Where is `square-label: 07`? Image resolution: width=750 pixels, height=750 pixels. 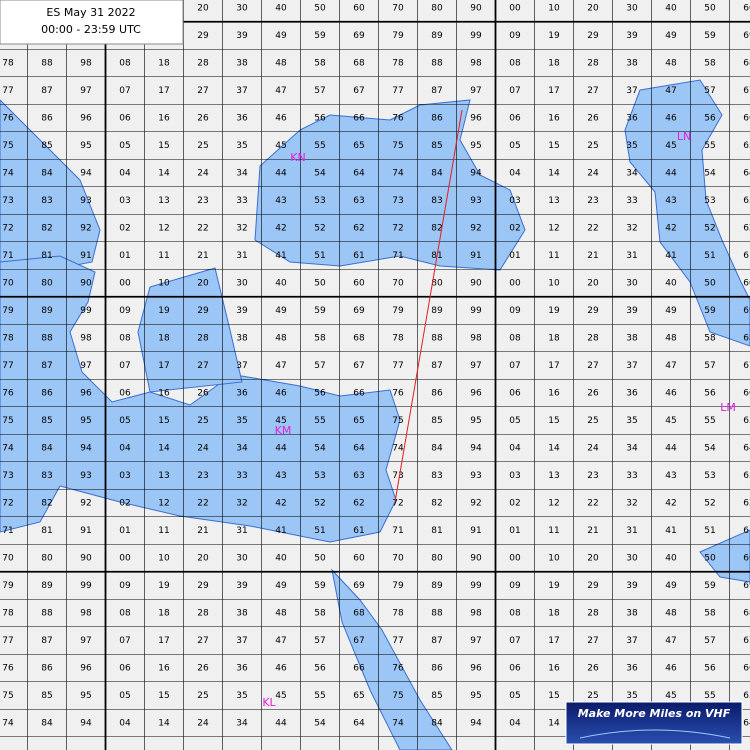
square-label: 07 is located at coordinates (124, 641).